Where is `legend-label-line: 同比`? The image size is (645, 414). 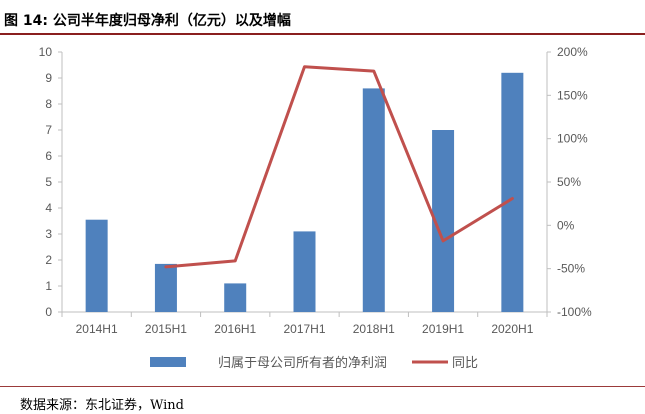
legend-label-line: 同比 is located at coordinates (465, 363).